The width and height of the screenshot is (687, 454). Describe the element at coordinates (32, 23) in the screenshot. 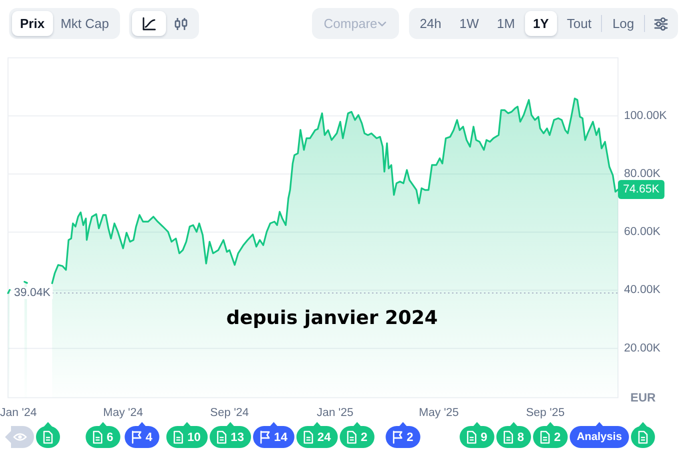

I see `text: Prix` at that location.